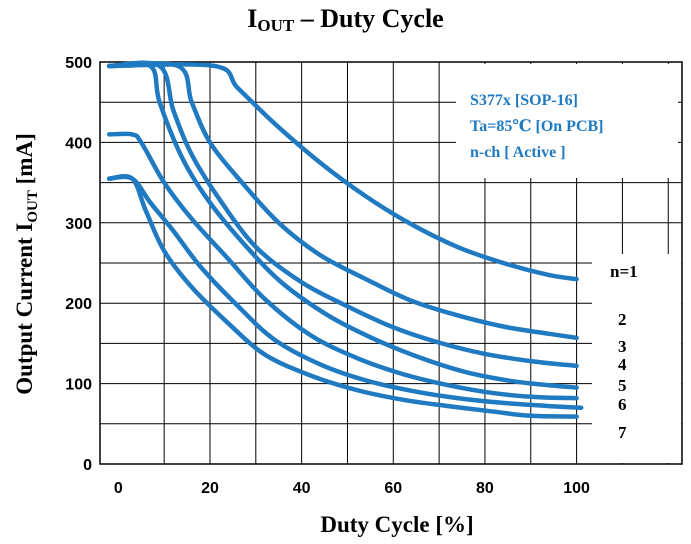  What do you see at coordinates (78, 304) in the screenshot?
I see `y-tick-label: 200` at bounding box center [78, 304].